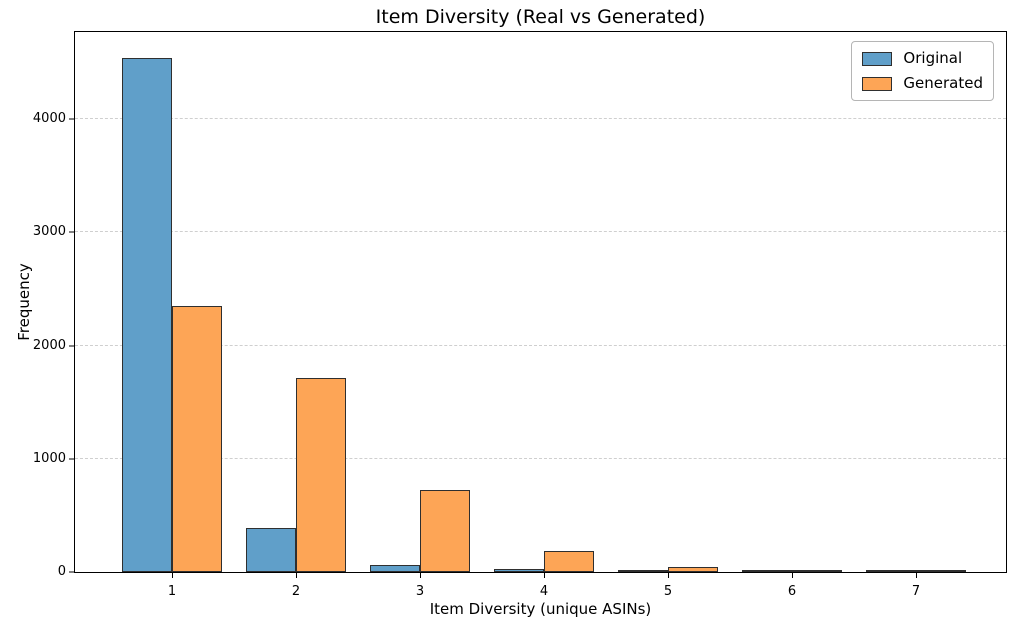  I want to click on legend: Original Generated, so click(922, 71).